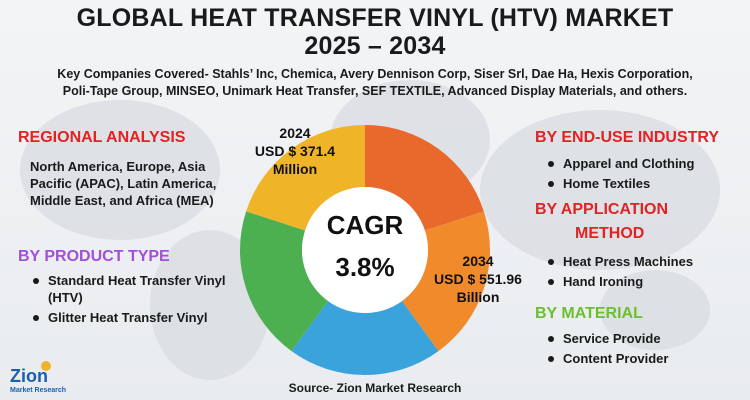 The height and width of the screenshot is (400, 750). Describe the element at coordinates (645, 281) in the screenshot. I see `list-item: Hand Ironing` at that location.